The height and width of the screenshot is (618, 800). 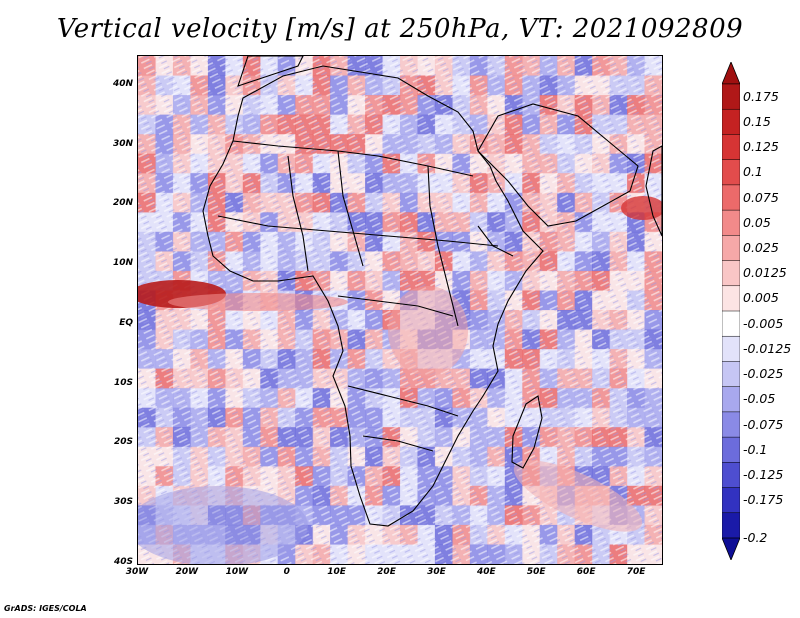 What do you see at coordinates (763, 323) in the screenshot?
I see `colorbar-label: -0.005` at bounding box center [763, 323].